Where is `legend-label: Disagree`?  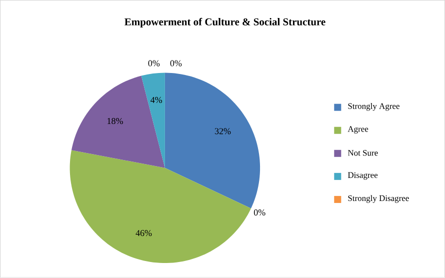
legend-label: Disagree is located at coordinates (363, 176).